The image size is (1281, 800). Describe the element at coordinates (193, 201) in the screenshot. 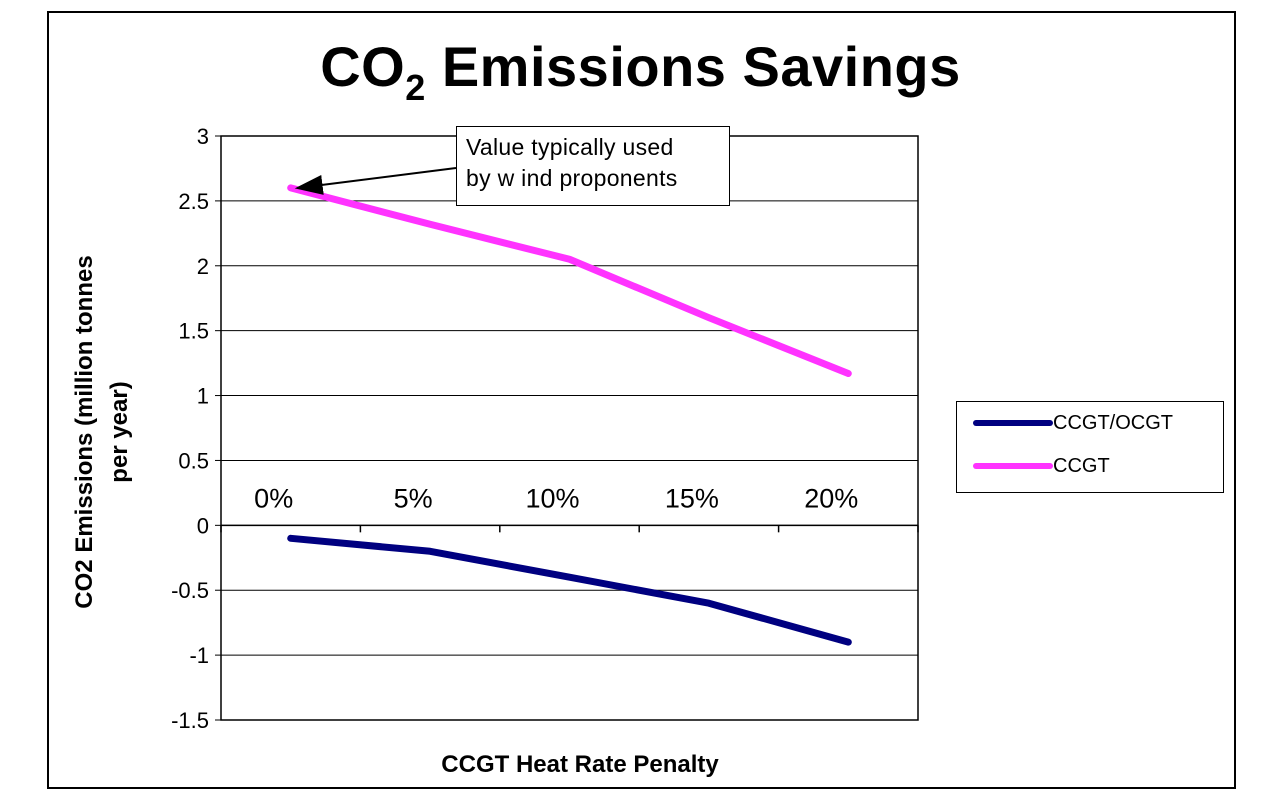

I see `y-tick-label: 2.5` at that location.